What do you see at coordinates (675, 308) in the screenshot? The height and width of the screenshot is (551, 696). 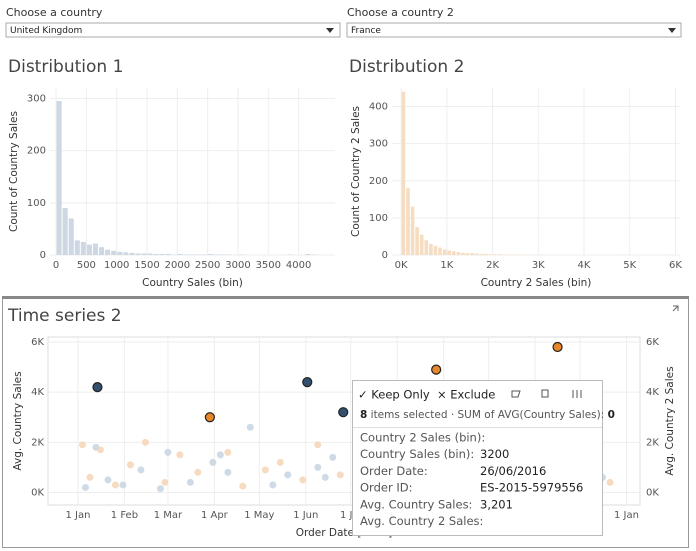 I see `expand-icon` at bounding box center [675, 308].